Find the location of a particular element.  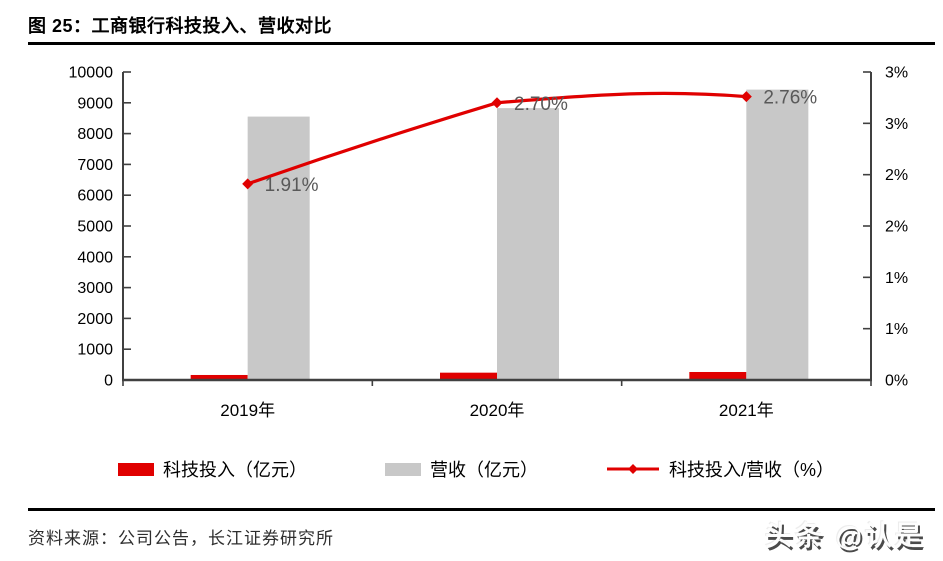

ratio-point-label: 1.91% is located at coordinates (292, 185).